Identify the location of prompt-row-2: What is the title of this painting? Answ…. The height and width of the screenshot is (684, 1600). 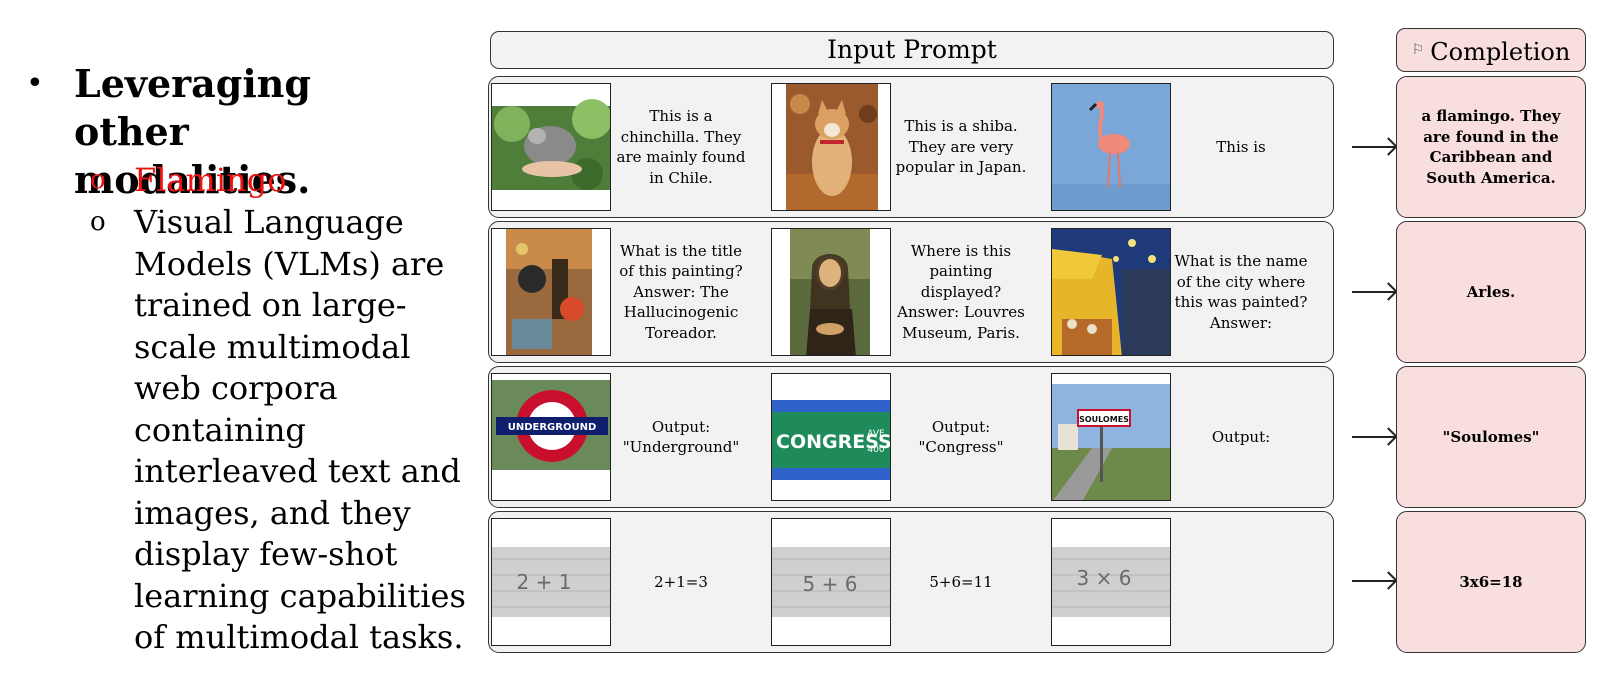
(911, 292).